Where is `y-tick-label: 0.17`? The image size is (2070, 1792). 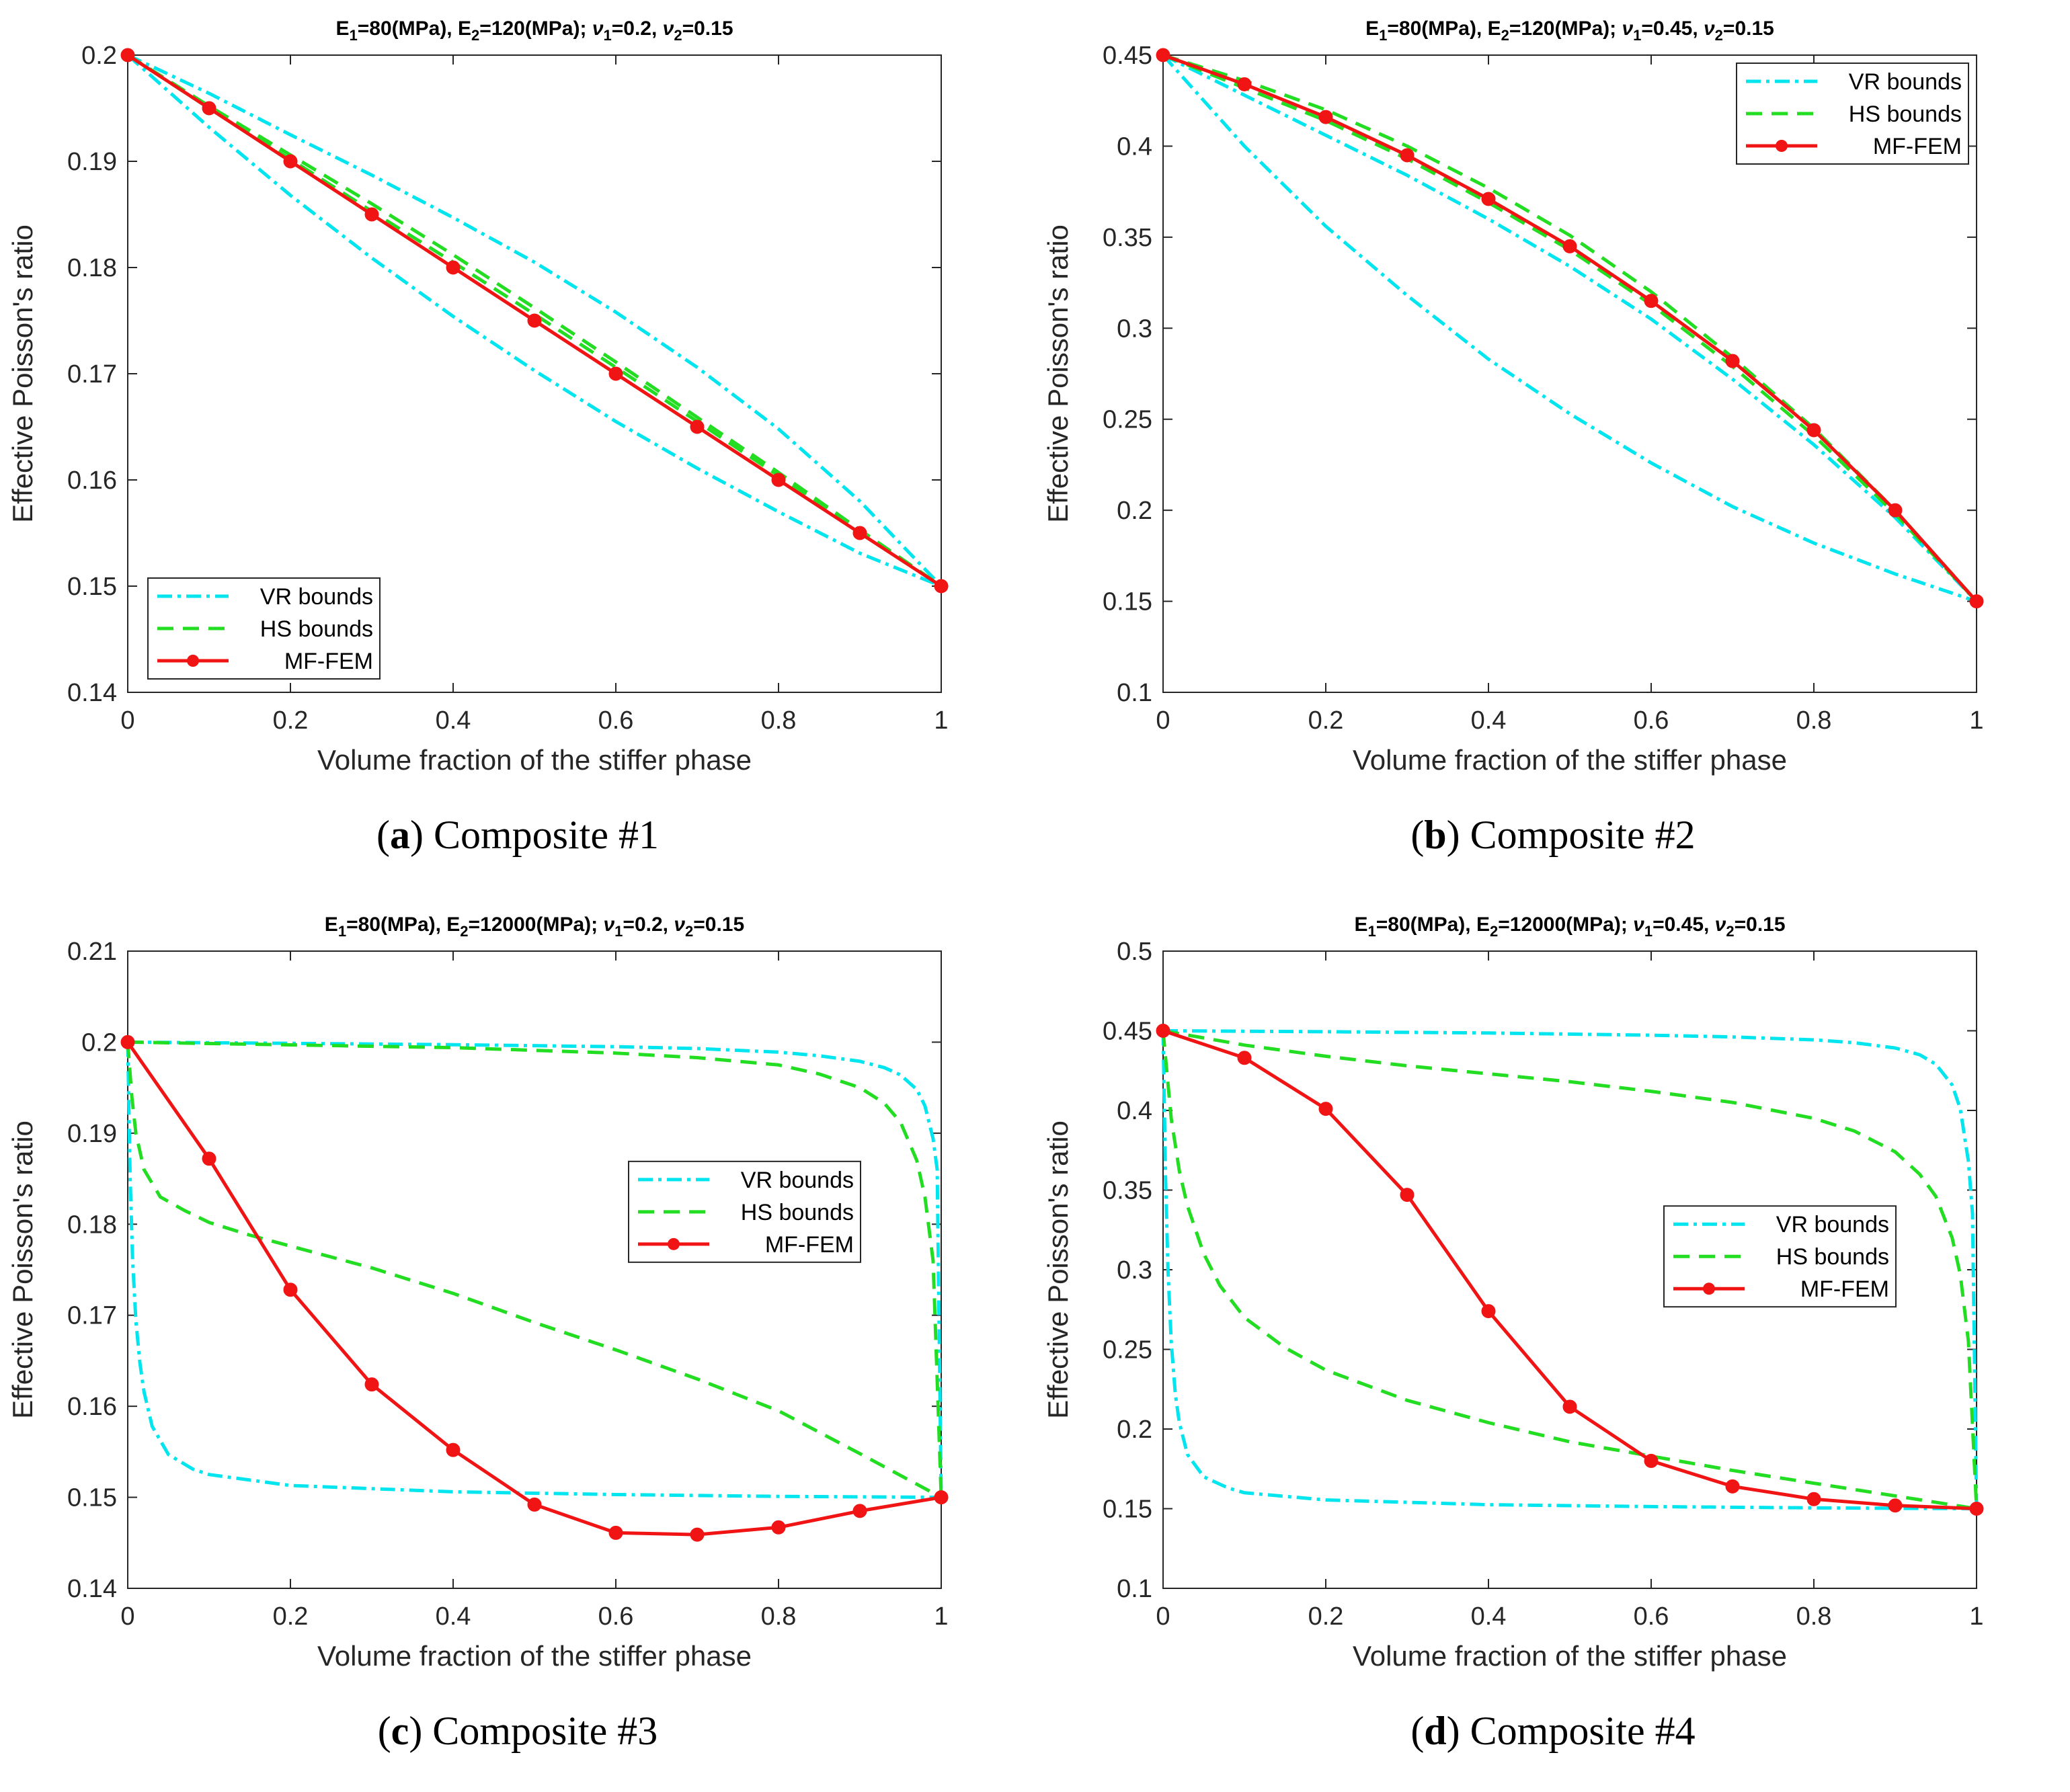 y-tick-label: 0.17 is located at coordinates (92, 1316).